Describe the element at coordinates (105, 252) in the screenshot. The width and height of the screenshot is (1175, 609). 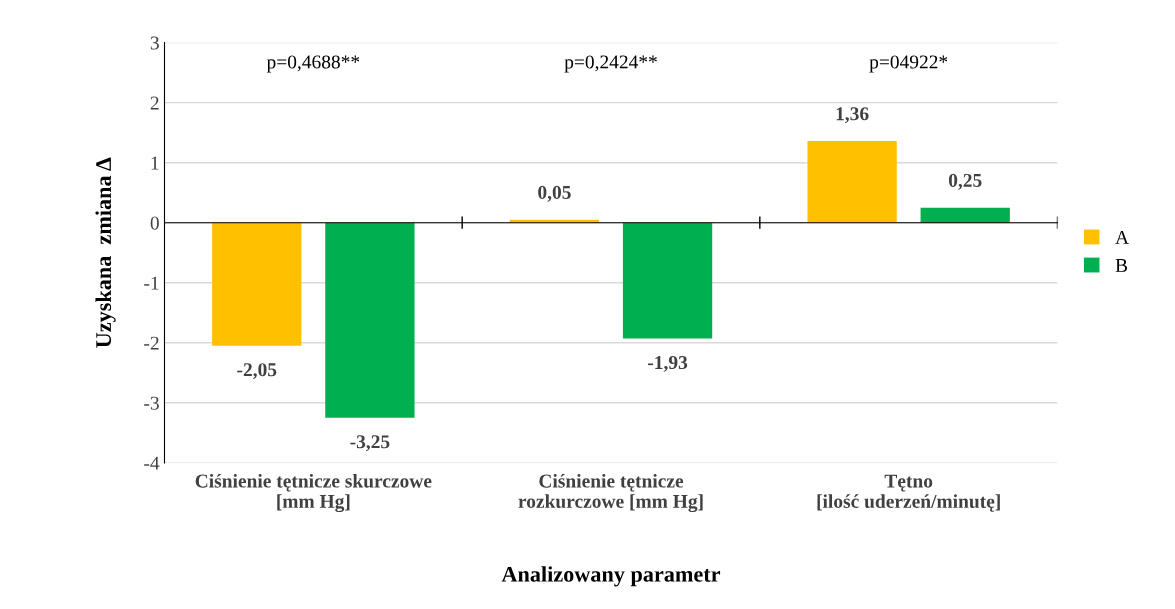
I see `y-axis-title: Uzyskana zmiana Δ` at that location.